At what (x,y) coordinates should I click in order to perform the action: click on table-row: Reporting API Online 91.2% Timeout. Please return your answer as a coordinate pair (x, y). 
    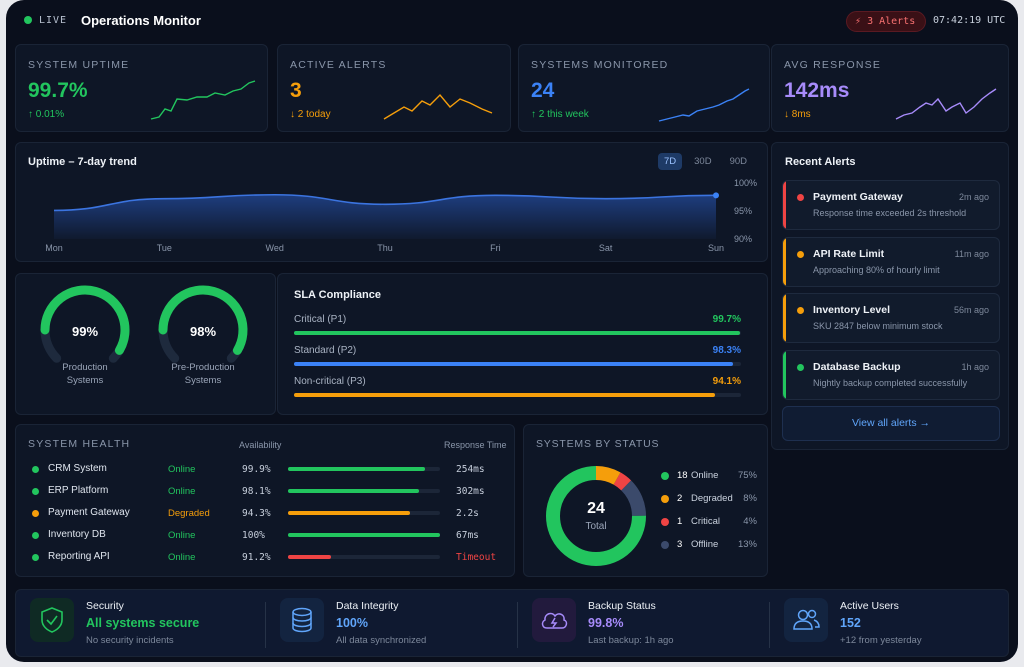
    Looking at the image, I should click on (265, 559).